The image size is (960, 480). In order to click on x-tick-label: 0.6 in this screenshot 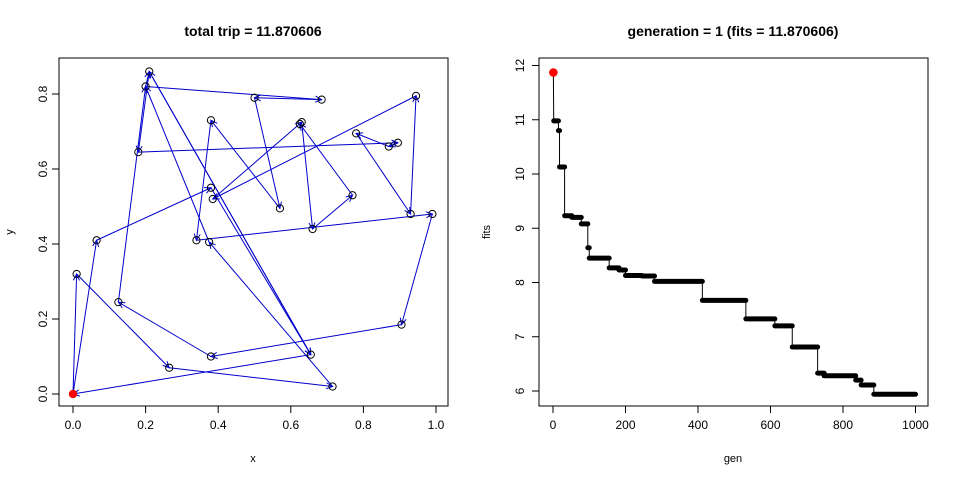, I will do `click(290, 425)`.